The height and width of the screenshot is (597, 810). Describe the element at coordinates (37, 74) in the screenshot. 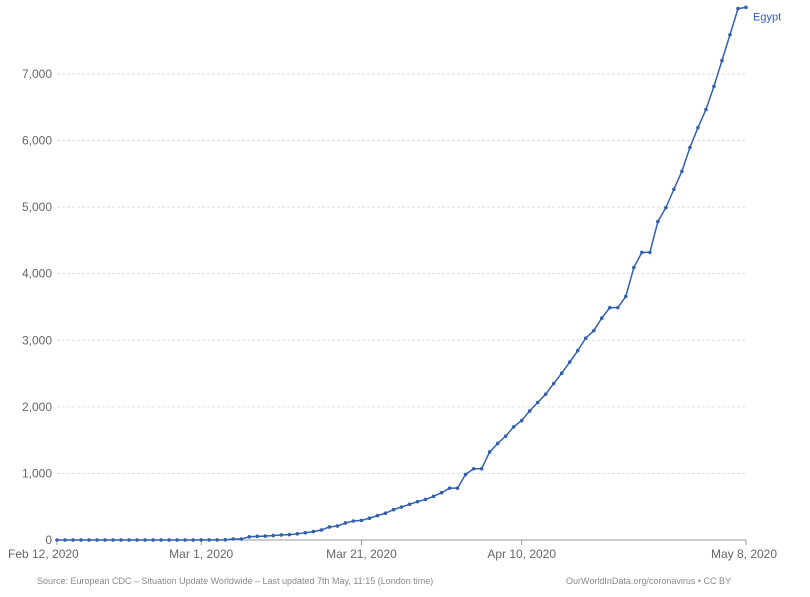

I see `y-tick-label: 7,000` at that location.